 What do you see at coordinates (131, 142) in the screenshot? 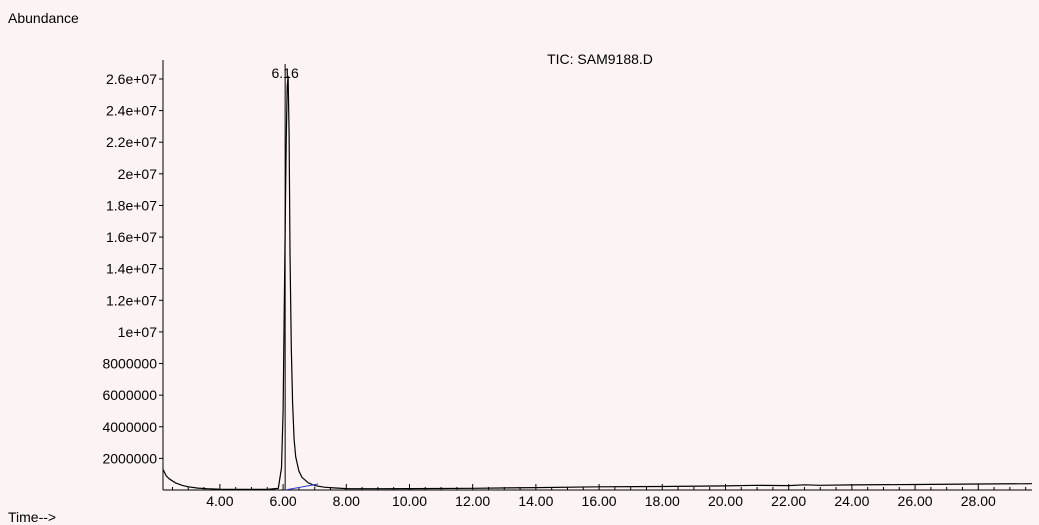
I see `y-tick-label-10: 2.2e+07` at bounding box center [131, 142].